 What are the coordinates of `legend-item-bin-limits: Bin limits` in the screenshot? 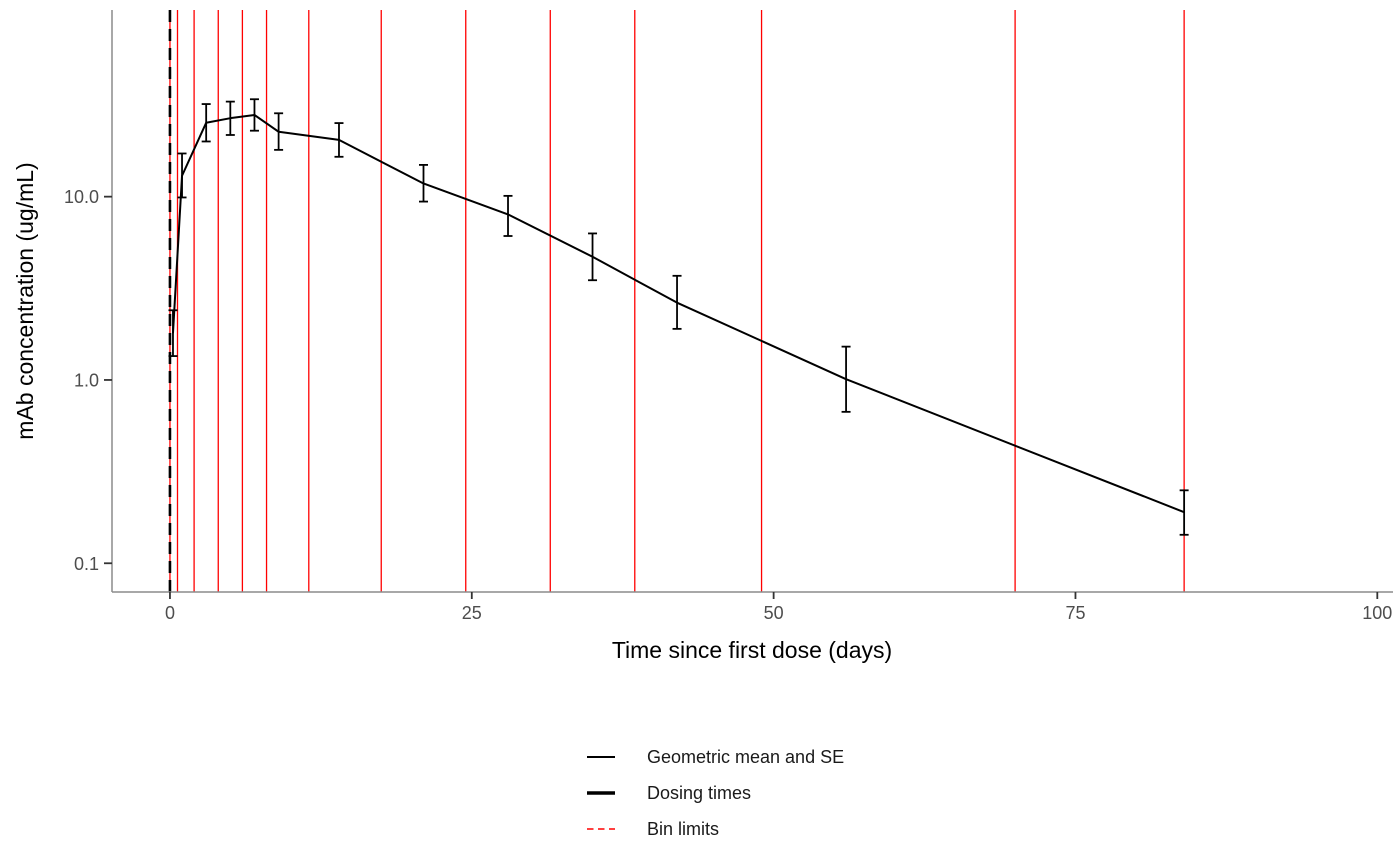 It's located at (653, 829).